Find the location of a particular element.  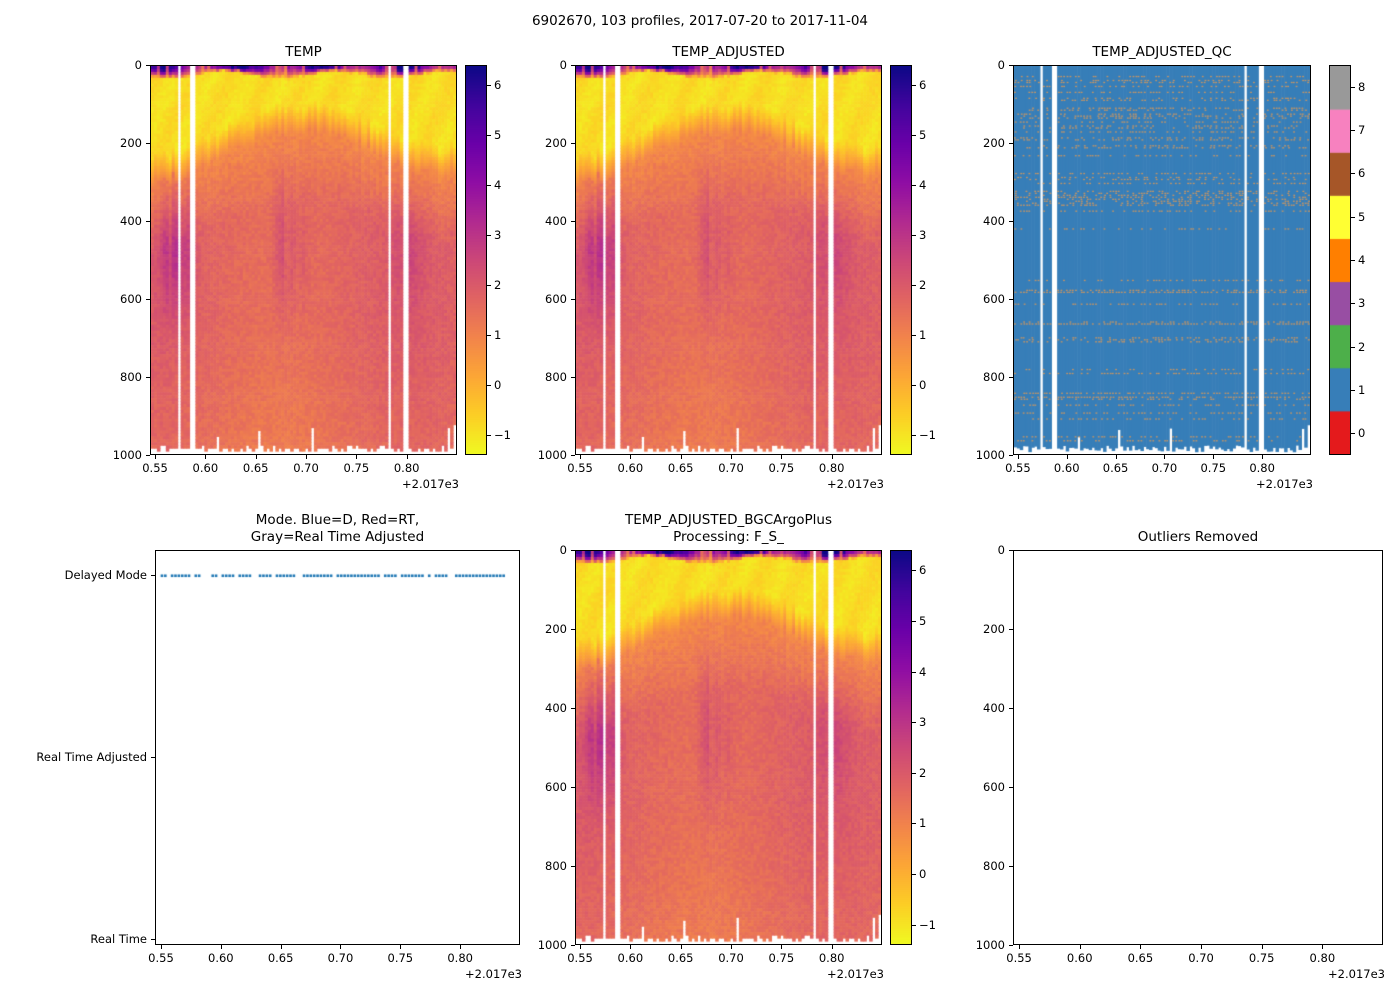

mode-category-label: Real Time Adjusted is located at coordinates (91, 756).